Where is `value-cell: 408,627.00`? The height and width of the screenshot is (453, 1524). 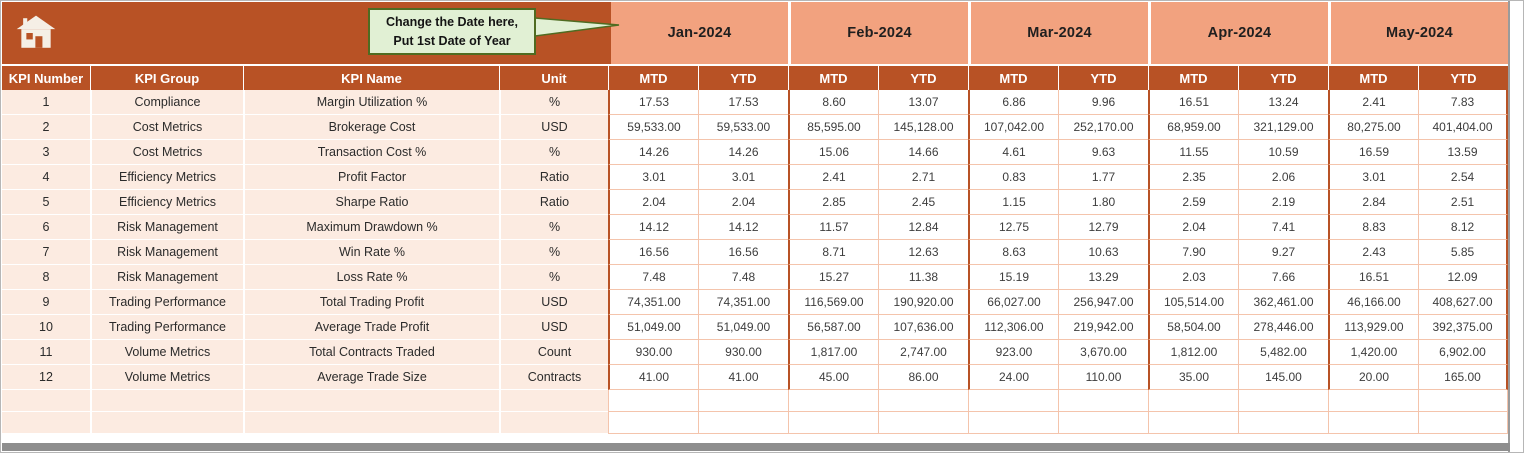 value-cell: 408,627.00 is located at coordinates (1463, 302).